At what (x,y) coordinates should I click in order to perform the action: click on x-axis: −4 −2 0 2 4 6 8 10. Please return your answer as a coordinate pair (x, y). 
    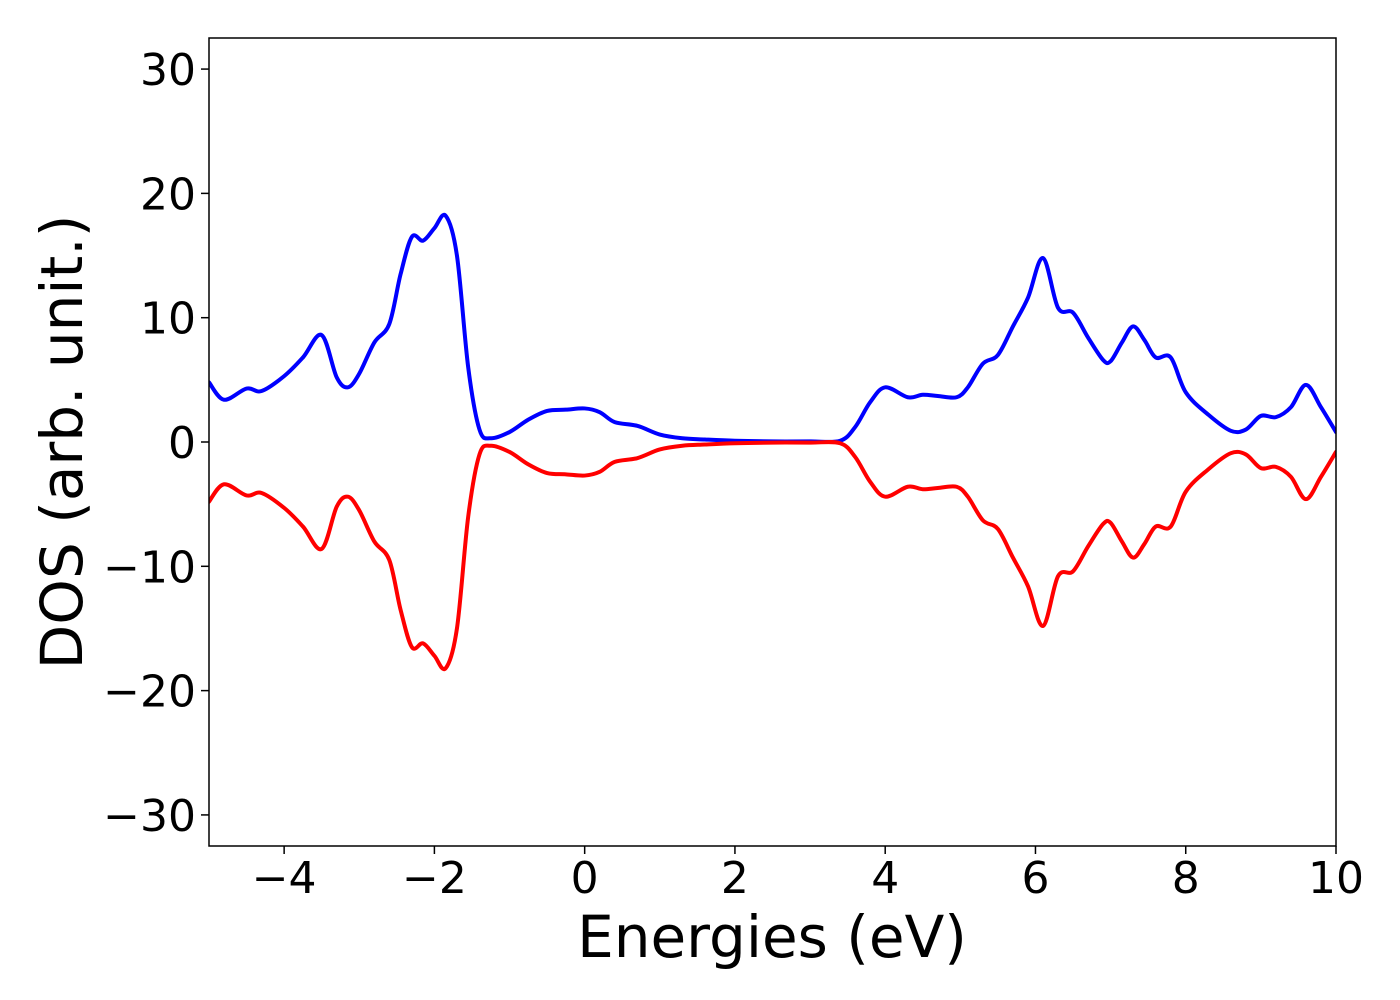
    Looking at the image, I should click on (808, 875).